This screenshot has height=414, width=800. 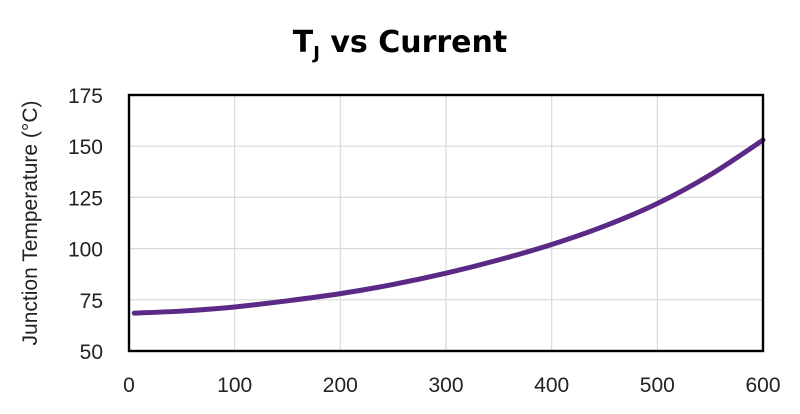 I want to click on x-tick-label: 0, so click(x=129, y=385).